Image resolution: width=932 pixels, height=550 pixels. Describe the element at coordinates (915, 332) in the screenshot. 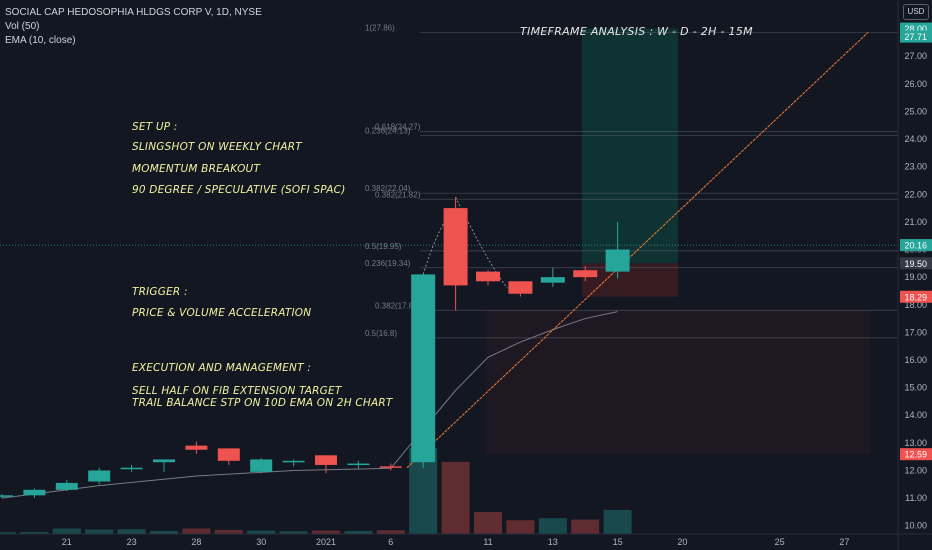

I see `price-tick-label: 17.00` at that location.